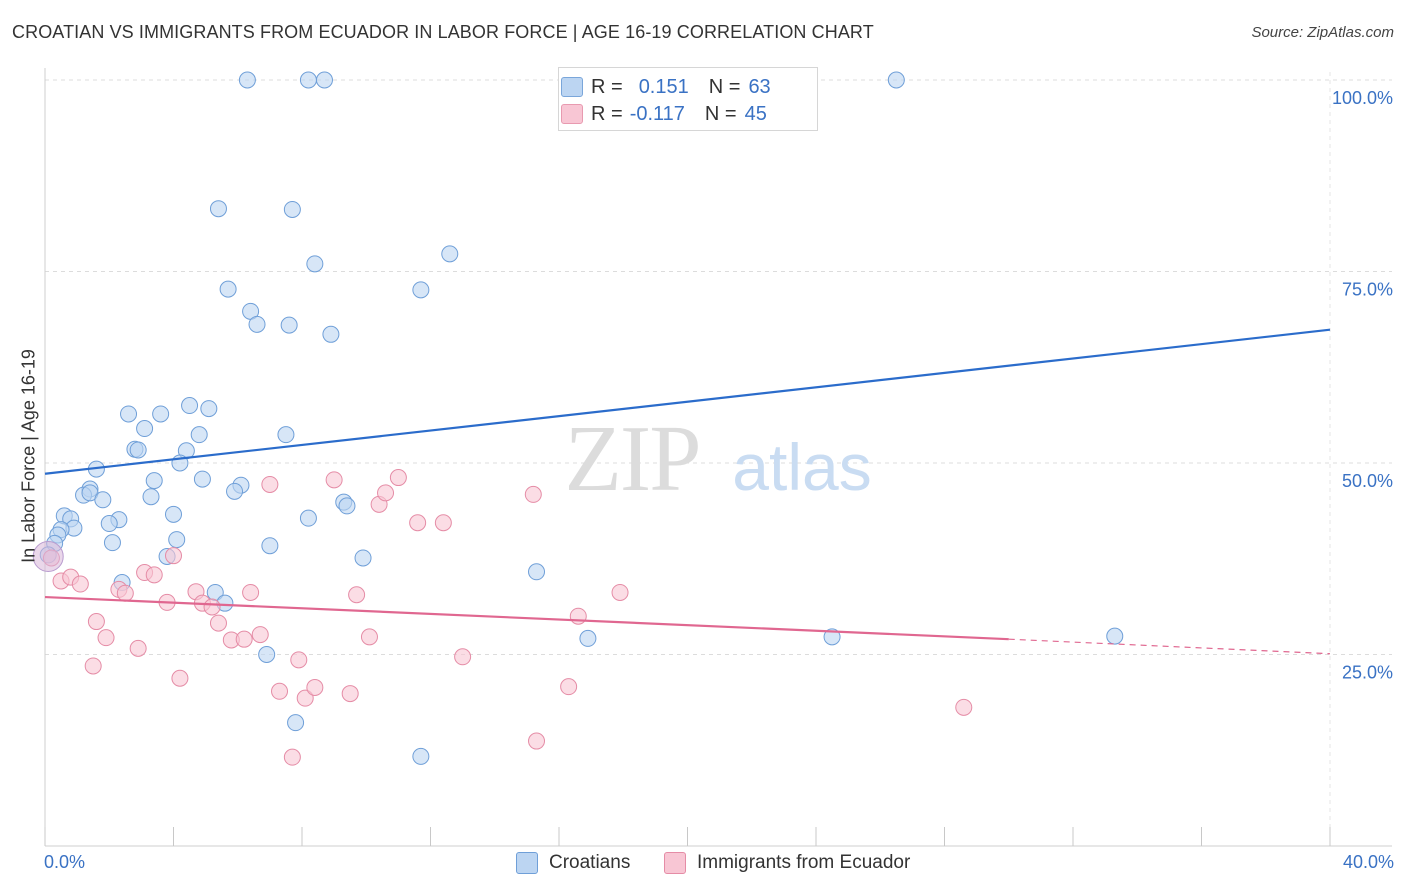 The width and height of the screenshot is (1406, 892). What do you see at coordinates (804, 862) in the screenshot?
I see `legend-label-ecuador: Immigrants from Ecuador` at bounding box center [804, 862].